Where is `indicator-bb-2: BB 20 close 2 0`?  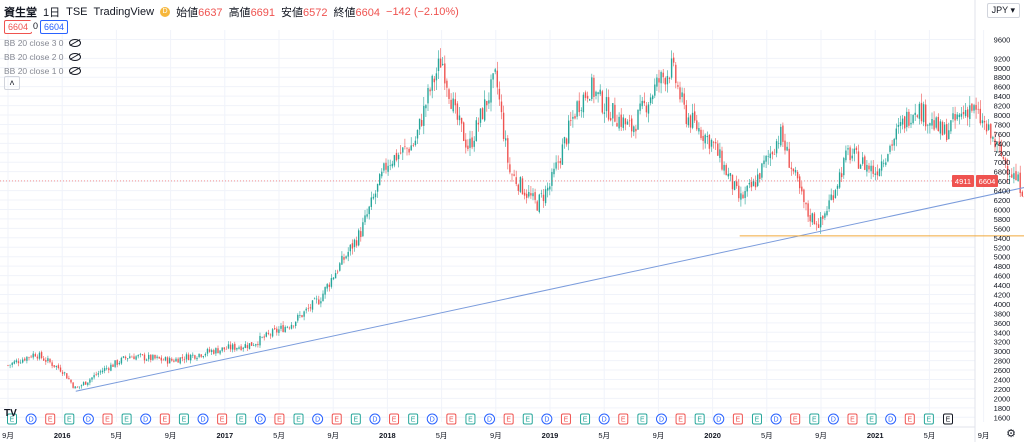
indicator-bb-2: BB 20 close 2 0 is located at coordinates (42, 57).